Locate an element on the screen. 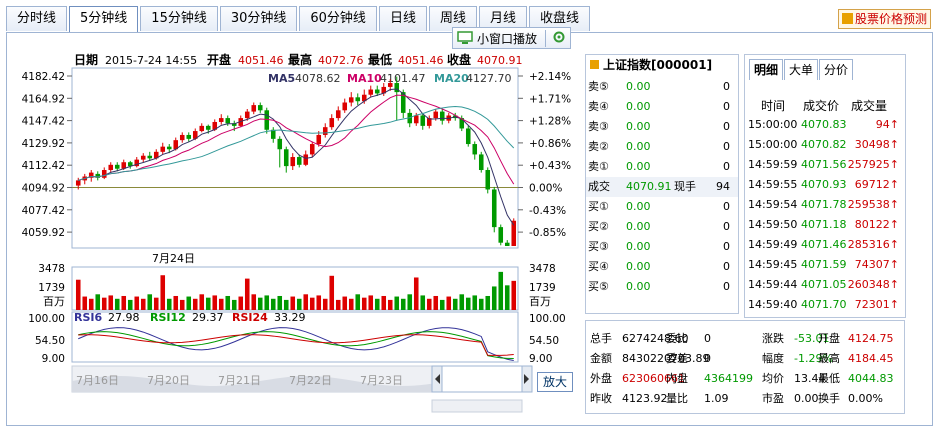  stat-value: 4364199 is located at coordinates (728, 378).